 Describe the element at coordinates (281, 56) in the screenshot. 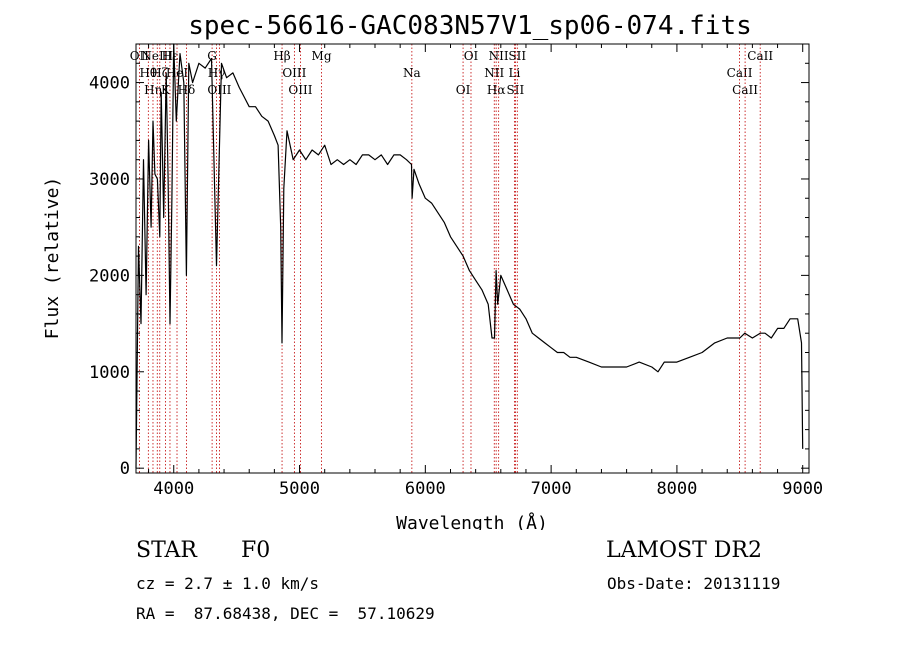

I see `line-label: Hβ` at that location.